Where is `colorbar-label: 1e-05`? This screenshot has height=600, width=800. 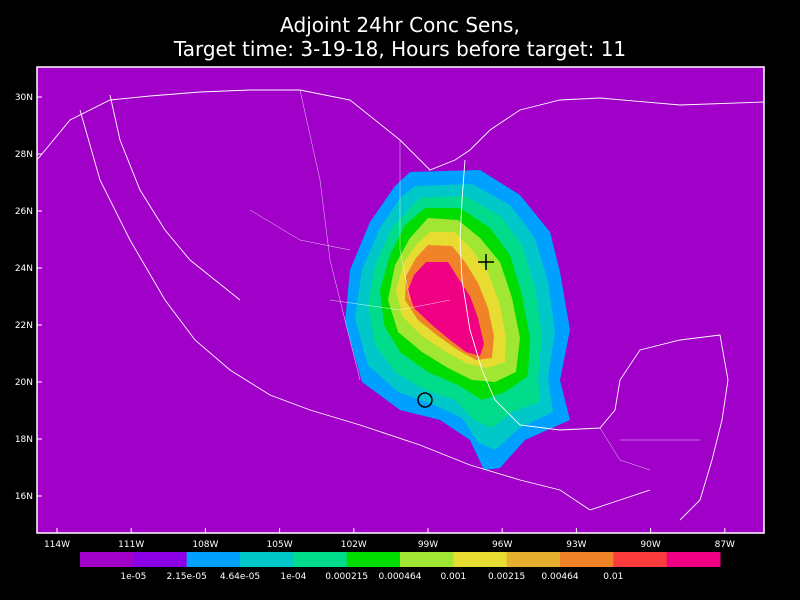
colorbar-label: 1e-05 is located at coordinates (133, 577).